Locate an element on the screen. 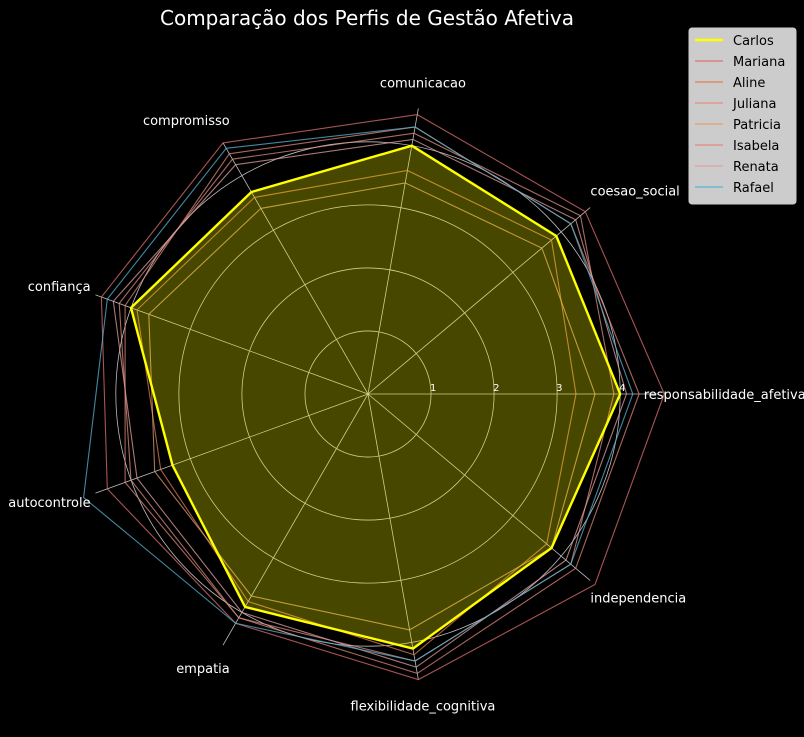  axis-label-coesao_social: coesao_social is located at coordinates (634, 192).